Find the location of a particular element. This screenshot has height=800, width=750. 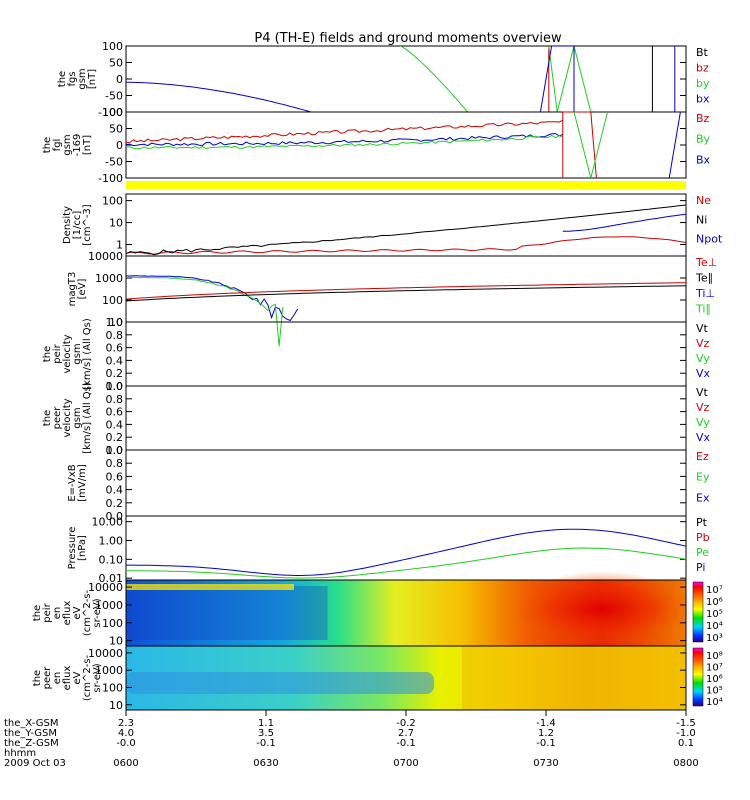

y-tick-label: 0.8 is located at coordinates (115, 399).